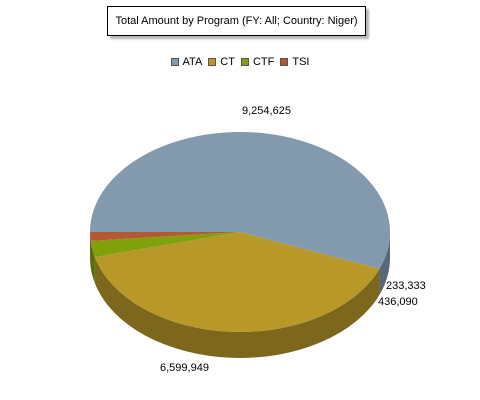  What do you see at coordinates (244, 62) in the screenshot?
I see `legend-swatch-ctf` at bounding box center [244, 62].